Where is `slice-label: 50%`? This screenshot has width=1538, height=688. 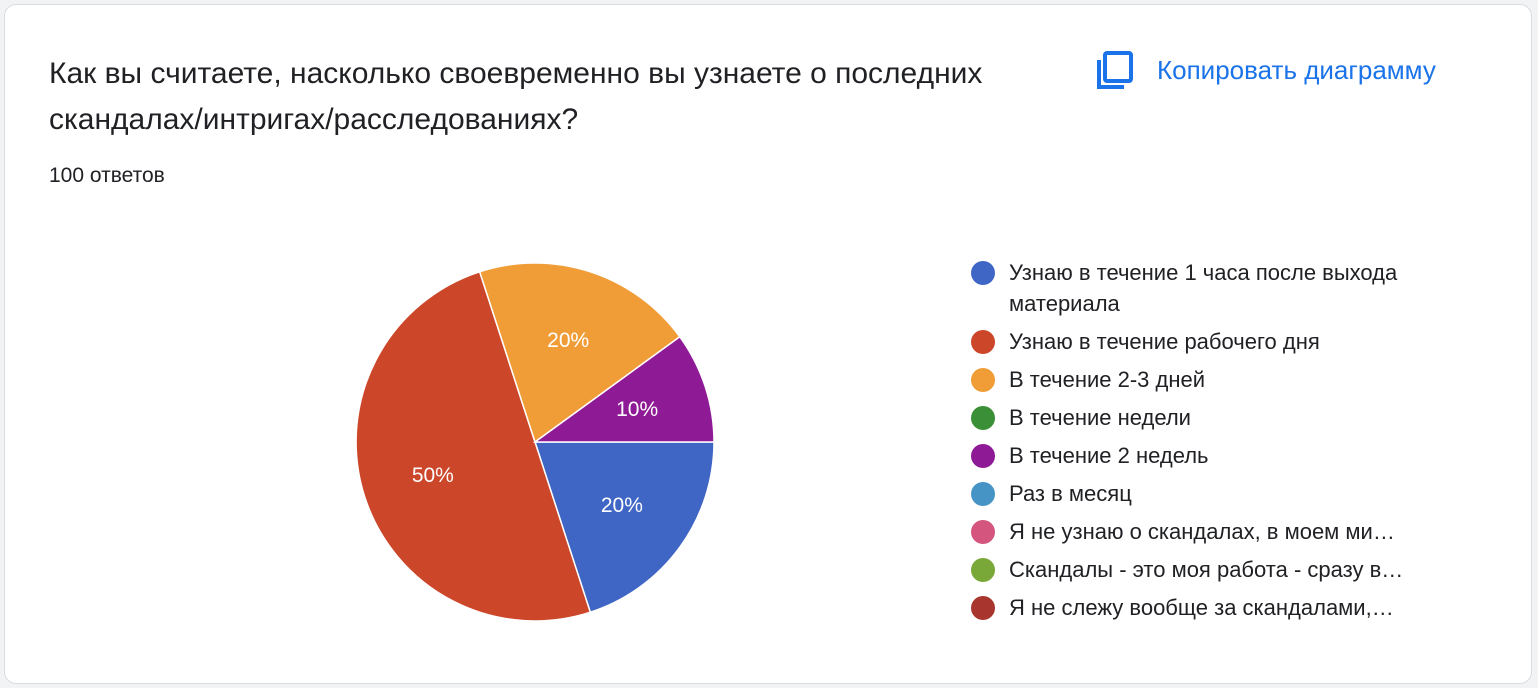 slice-label: 50% is located at coordinates (433, 475).